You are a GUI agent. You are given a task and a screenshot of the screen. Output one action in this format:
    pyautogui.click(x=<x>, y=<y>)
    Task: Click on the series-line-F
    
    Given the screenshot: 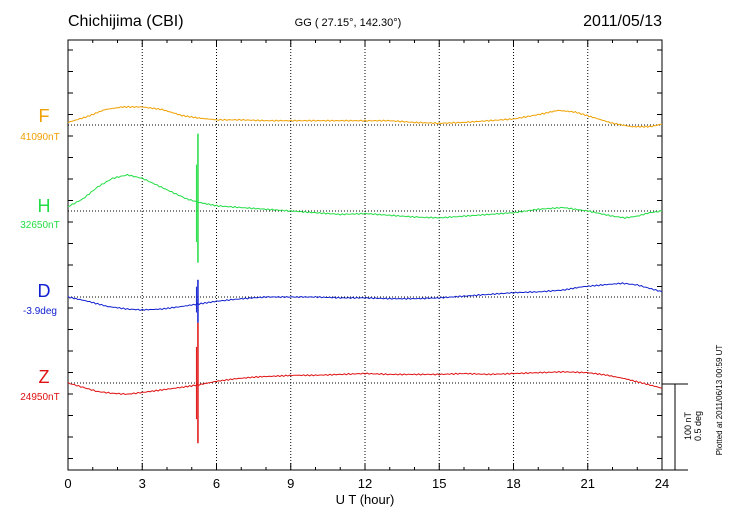 What is the action you would take?
    pyautogui.click(x=365, y=116)
    